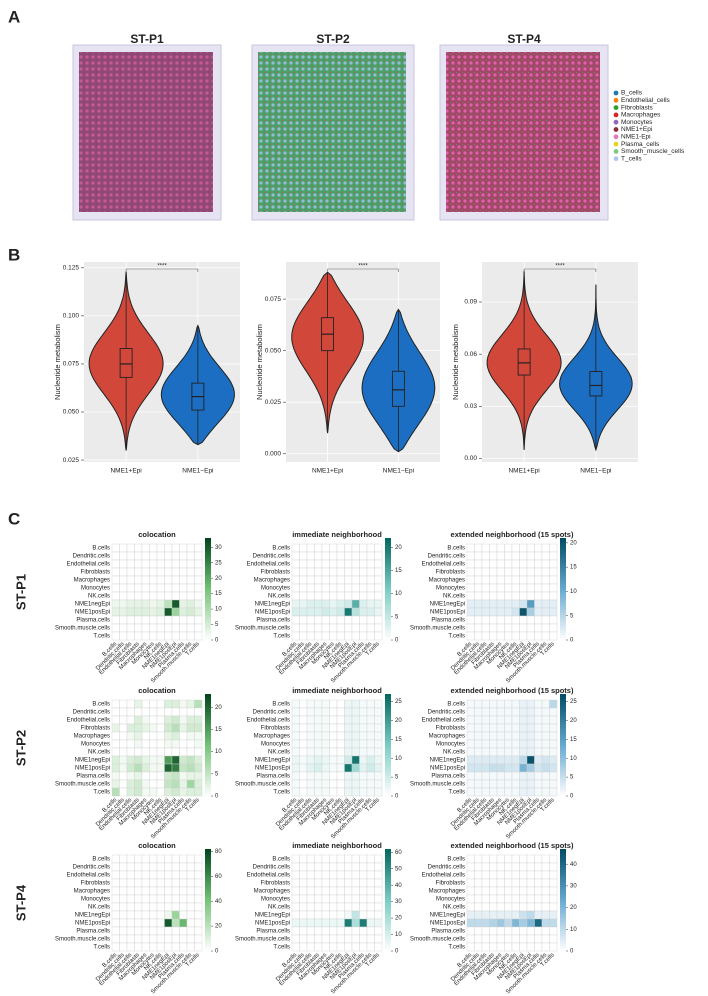  Describe the element at coordinates (20, 748) in the screenshot. I see `sample-label: ST-P2` at that location.